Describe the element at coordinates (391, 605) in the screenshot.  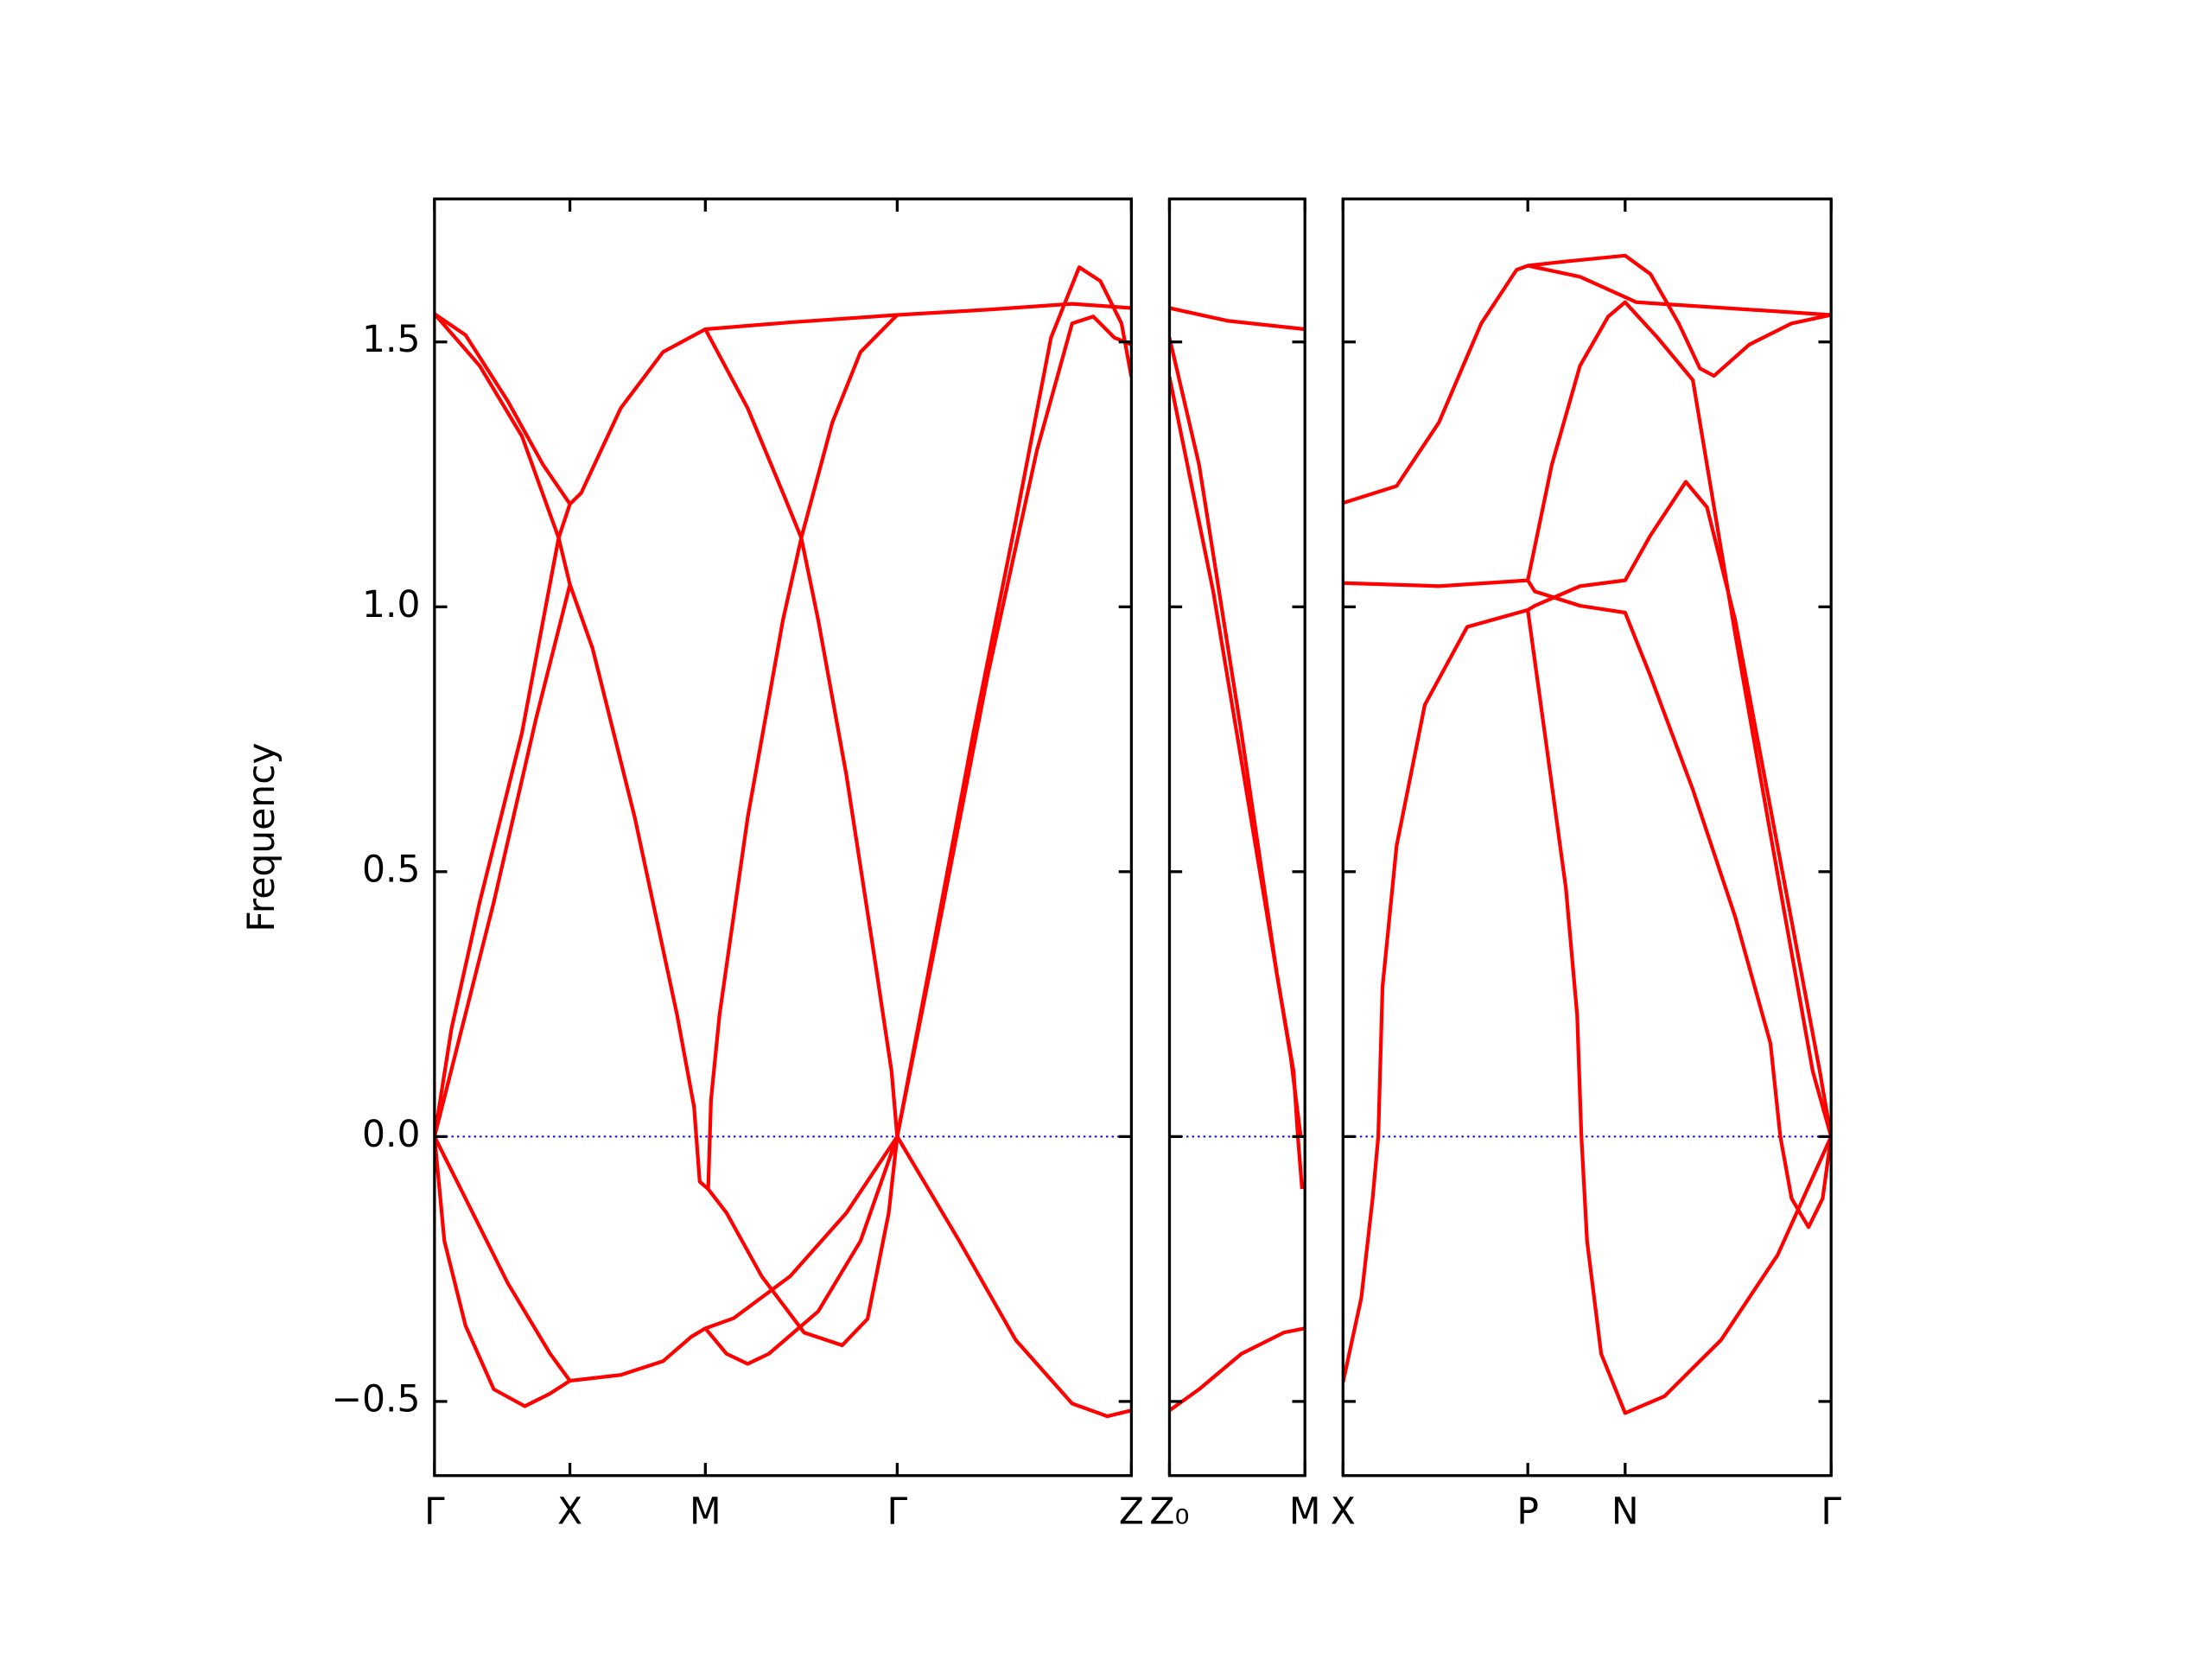
I see `y-tick-label: 1.0` at that location.